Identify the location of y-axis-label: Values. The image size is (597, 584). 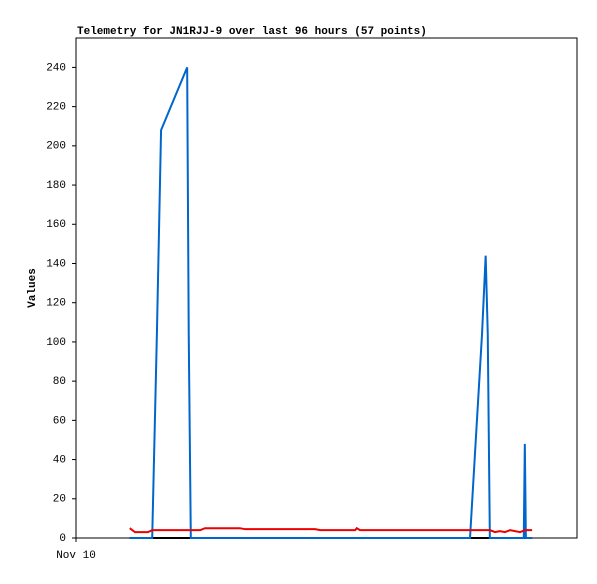
(33, 288).